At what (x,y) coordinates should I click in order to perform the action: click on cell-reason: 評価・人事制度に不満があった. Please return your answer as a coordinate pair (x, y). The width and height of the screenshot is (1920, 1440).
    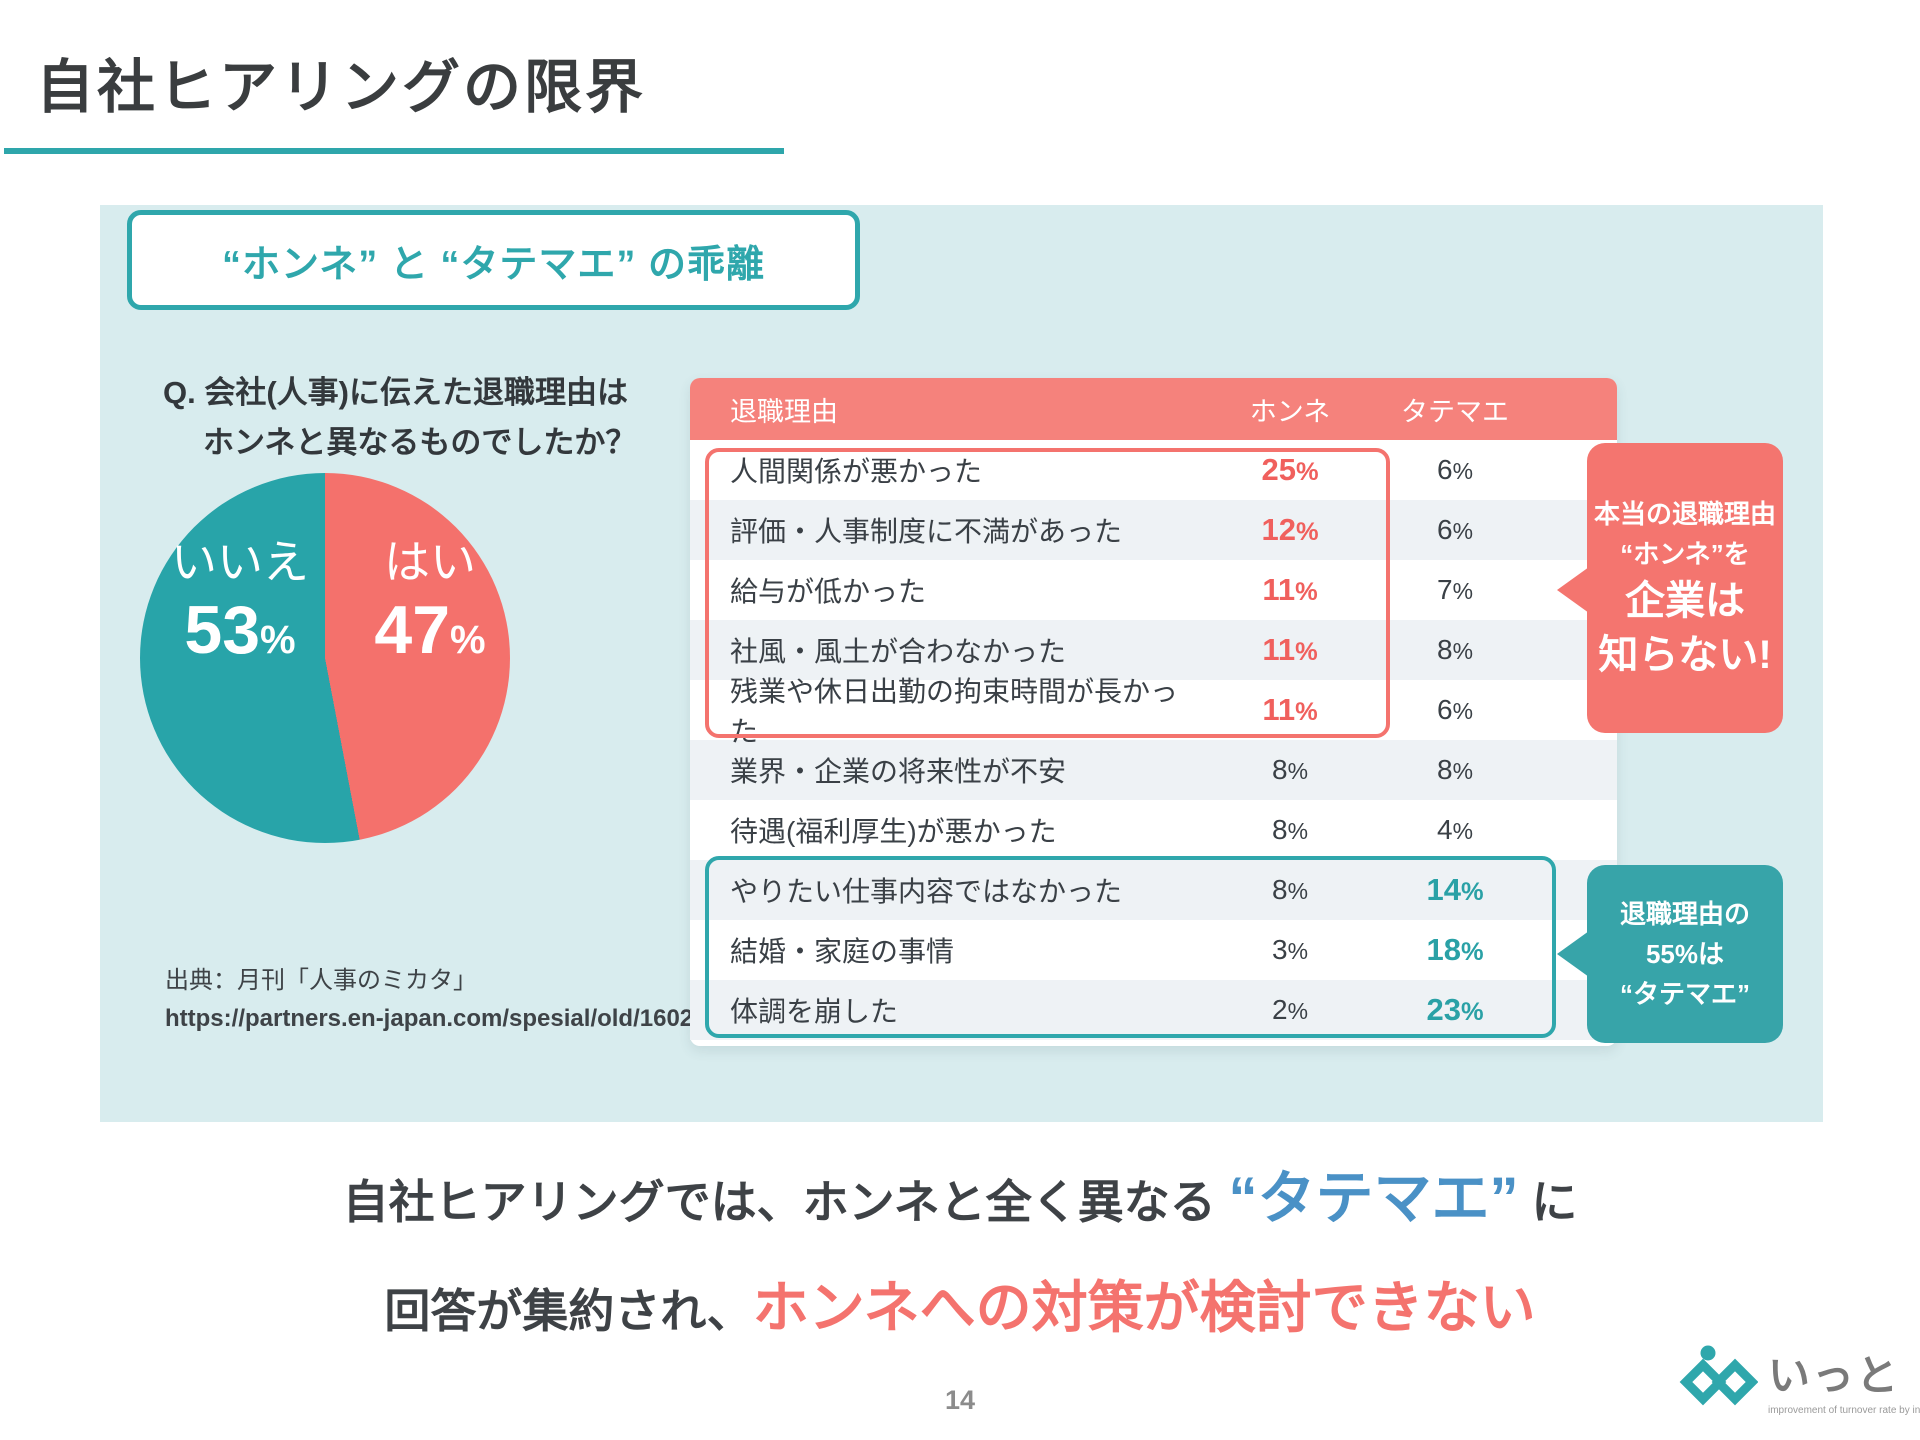
    Looking at the image, I should click on (926, 531).